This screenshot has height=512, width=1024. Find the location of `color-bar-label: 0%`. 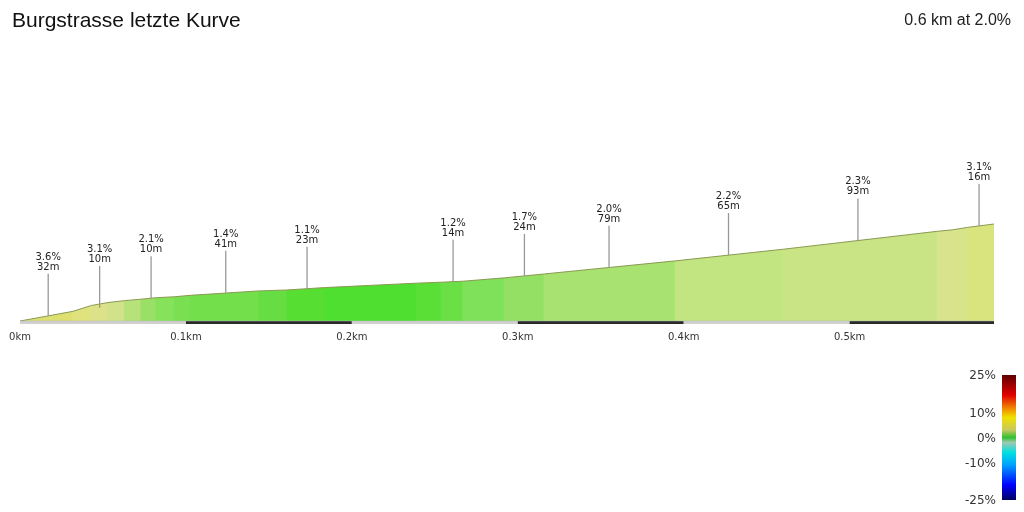

color-bar-label: 0% is located at coordinates (986, 437).